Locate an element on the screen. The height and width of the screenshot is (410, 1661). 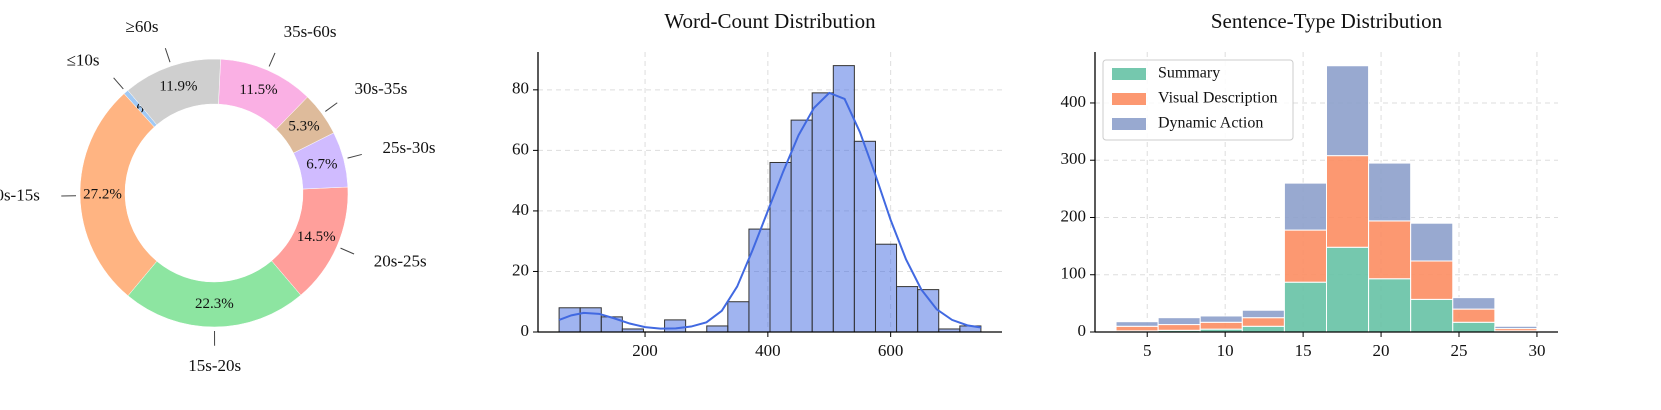
legend-box is located at coordinates (1198, 100).